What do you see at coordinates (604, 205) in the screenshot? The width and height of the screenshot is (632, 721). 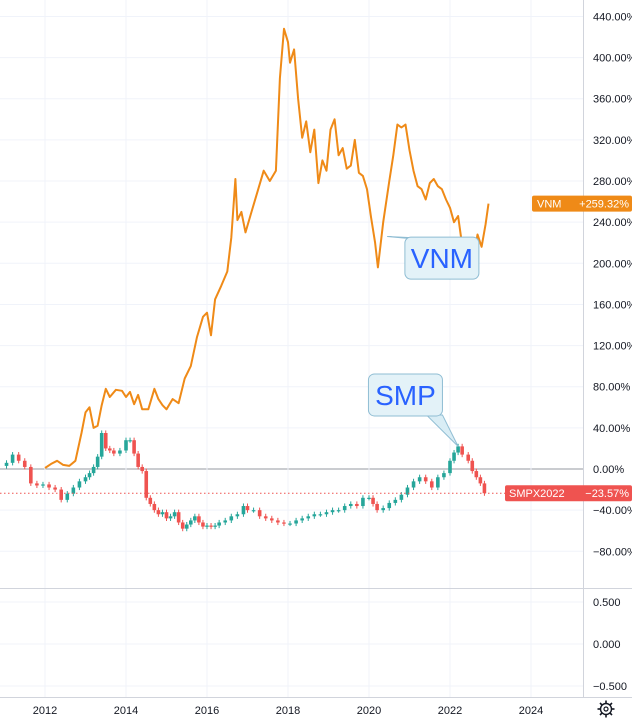 I see `vnm-badge-value: +259.32%` at bounding box center [604, 205].